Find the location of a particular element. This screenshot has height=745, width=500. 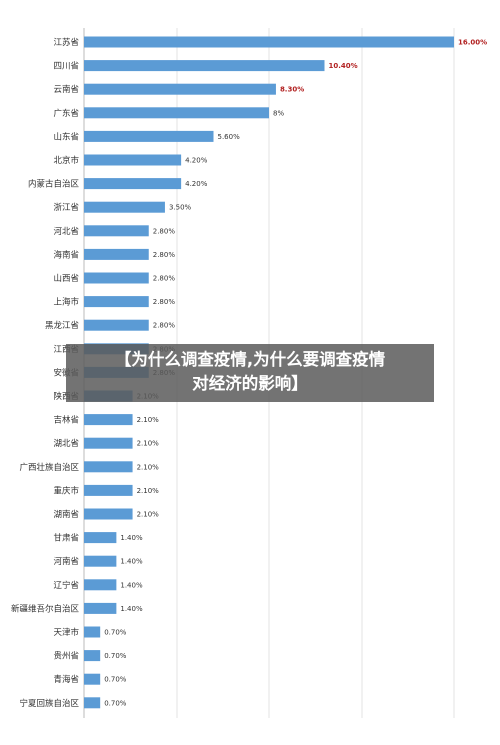

category-label: 山西省 is located at coordinates (66, 278).